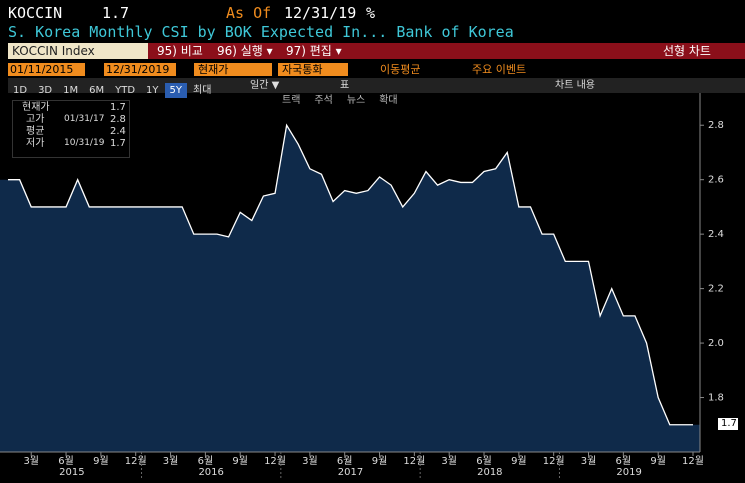 Image resolution: width=745 pixels, height=483 pixels. What do you see at coordinates (118, 131) in the screenshot?
I see `legend-value: 2.4` at bounding box center [118, 131].